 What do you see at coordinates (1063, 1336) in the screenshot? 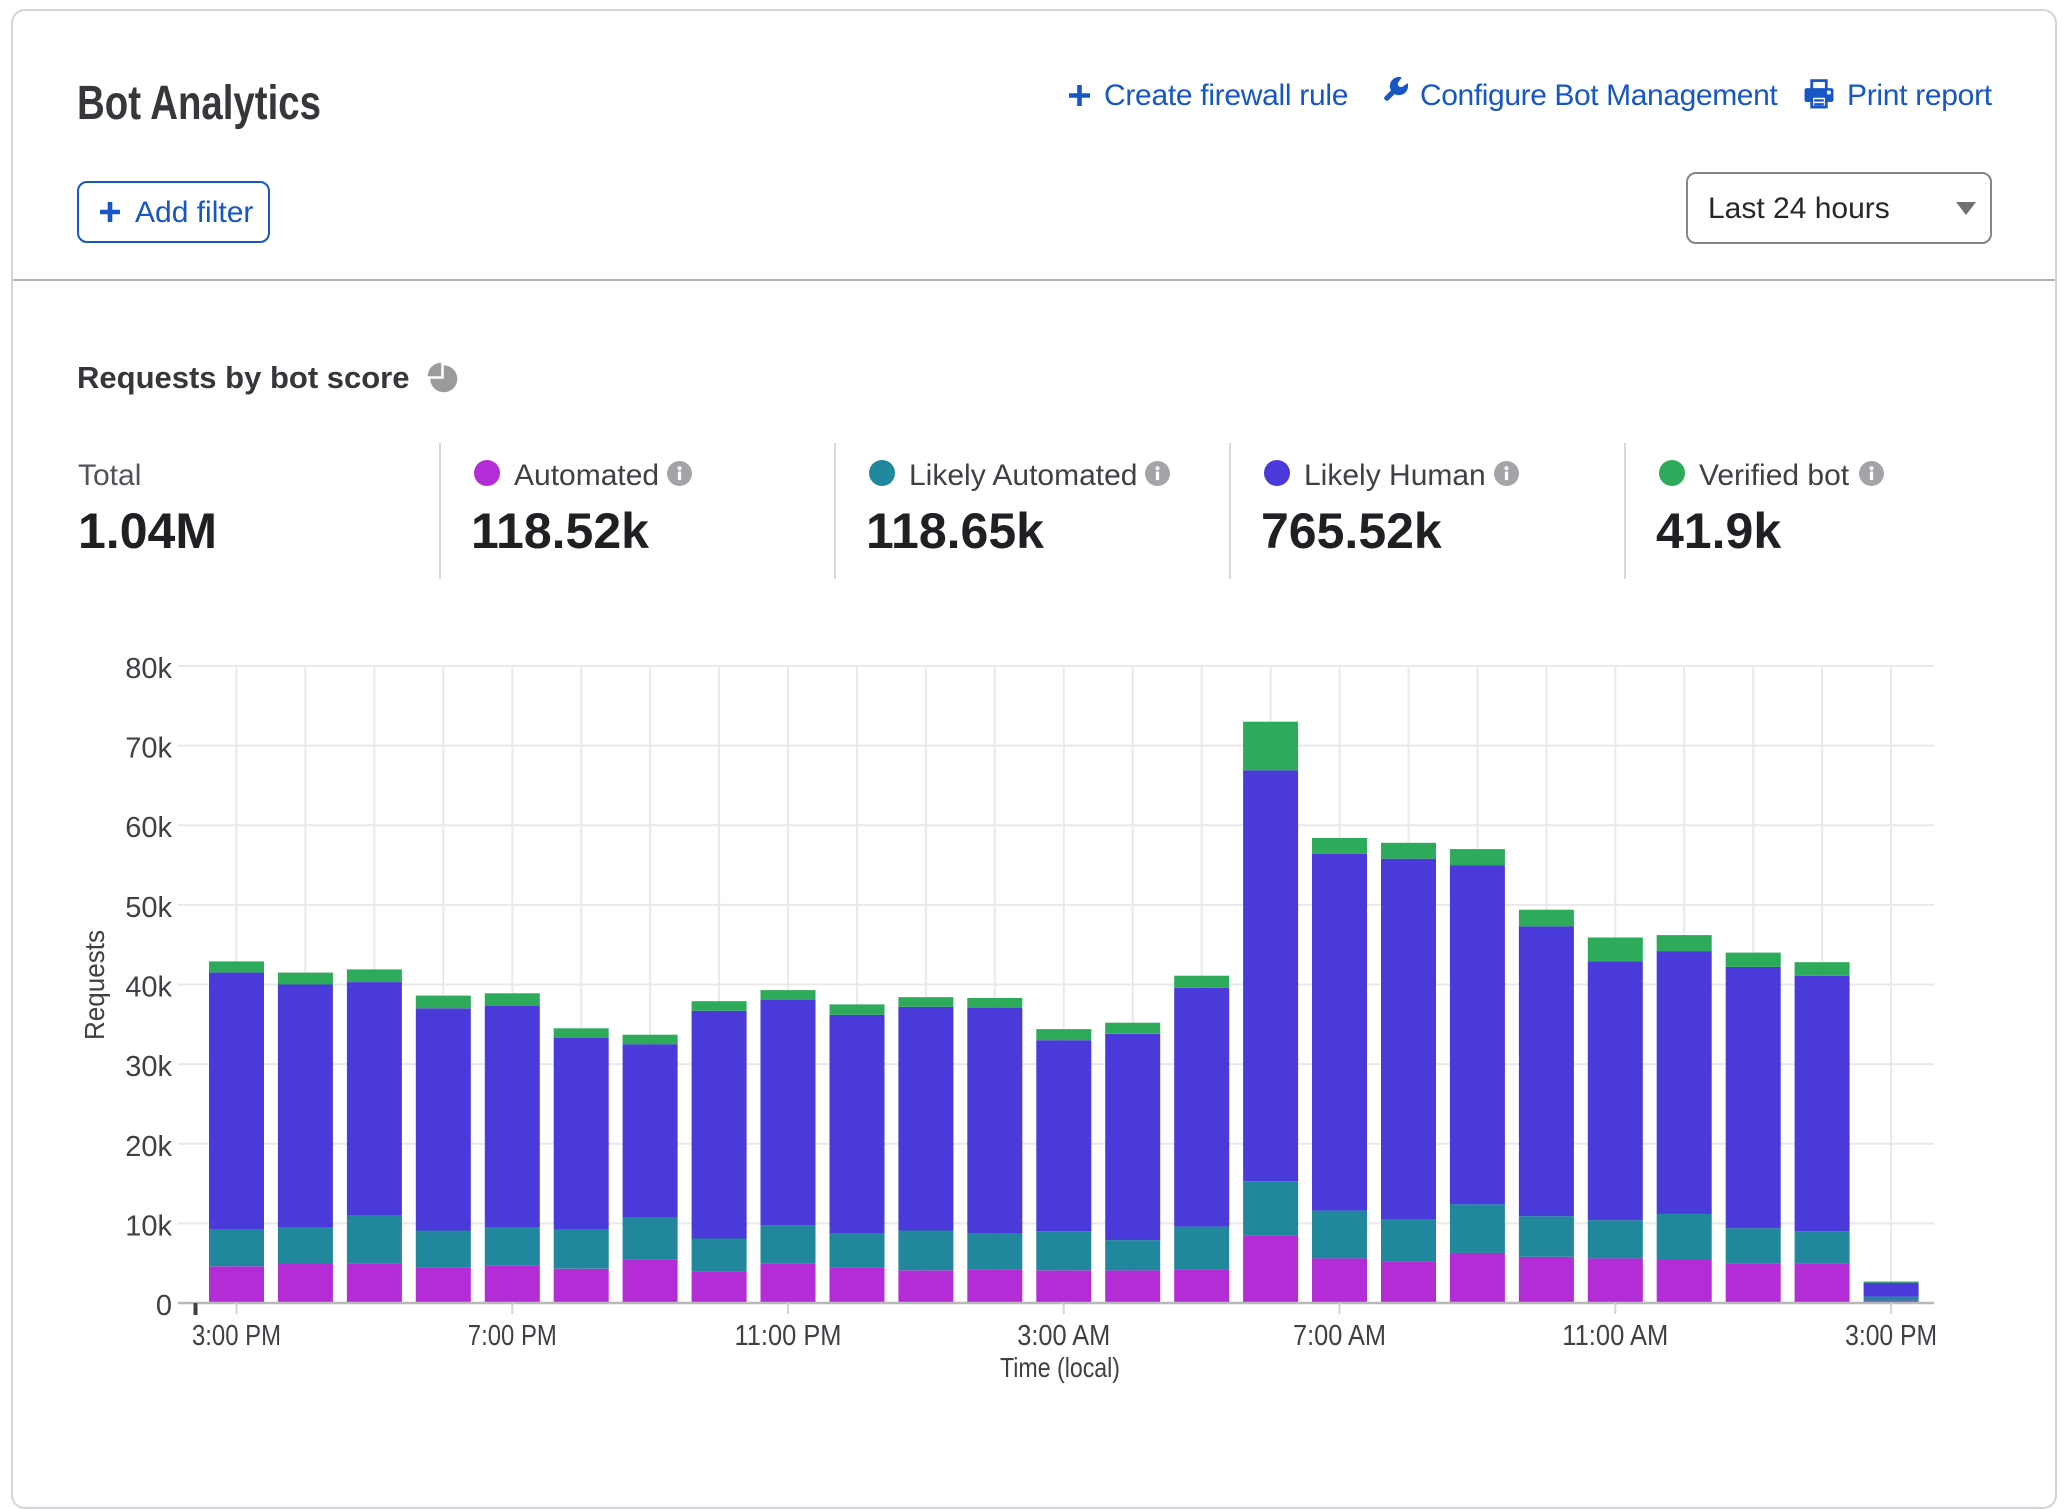
I see `svg-text: 3:00 AM` at bounding box center [1063, 1336].